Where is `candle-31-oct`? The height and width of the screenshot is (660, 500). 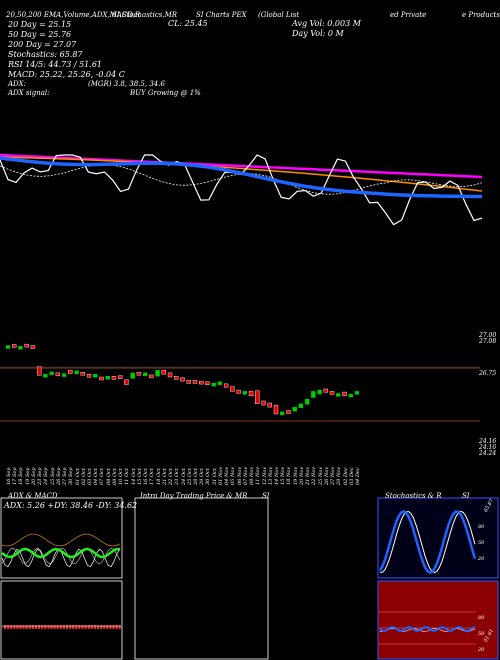 candle-31-oct is located at coordinates (213, 384).